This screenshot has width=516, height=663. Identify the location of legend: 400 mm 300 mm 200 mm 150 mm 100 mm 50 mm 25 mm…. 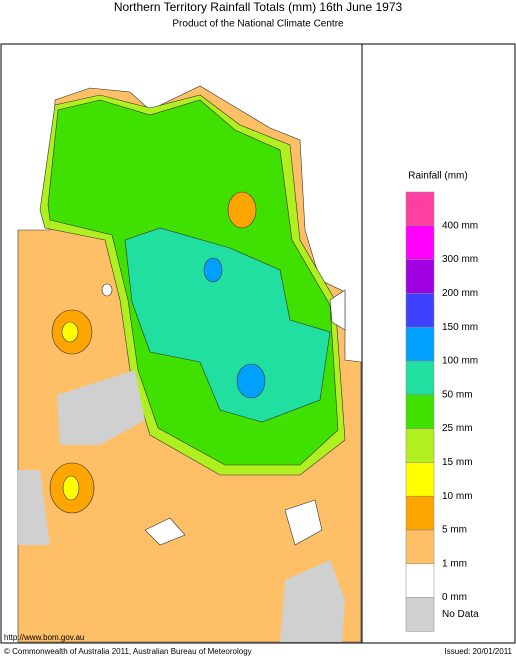
(442, 411).